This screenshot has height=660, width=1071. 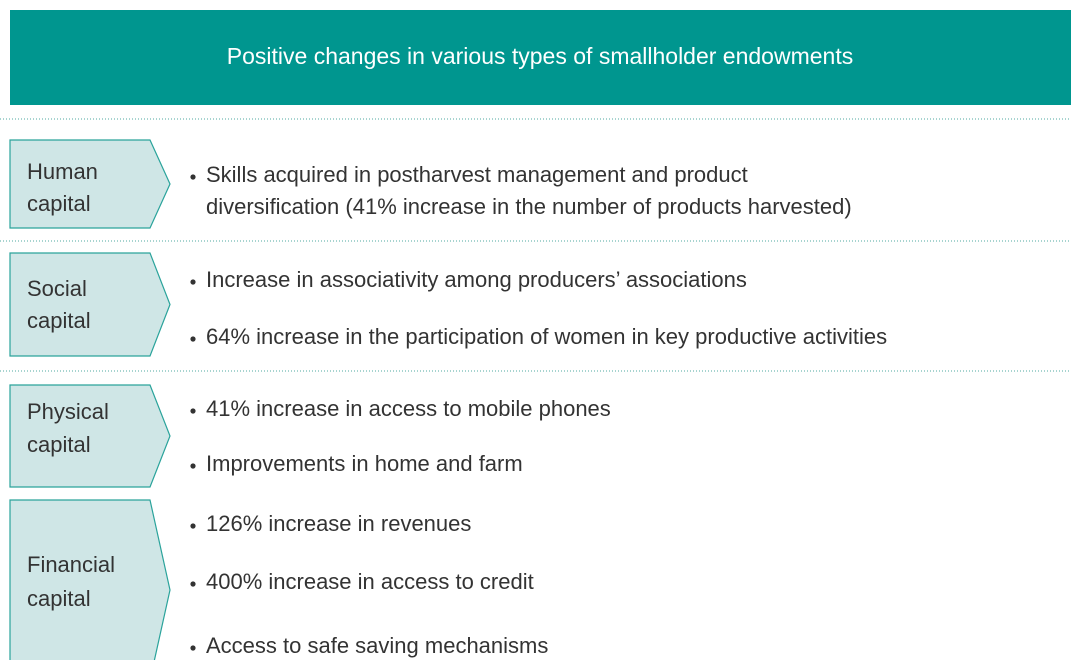 What do you see at coordinates (338, 523) in the screenshot?
I see `bullet-text: 126% increase in revenues` at bounding box center [338, 523].